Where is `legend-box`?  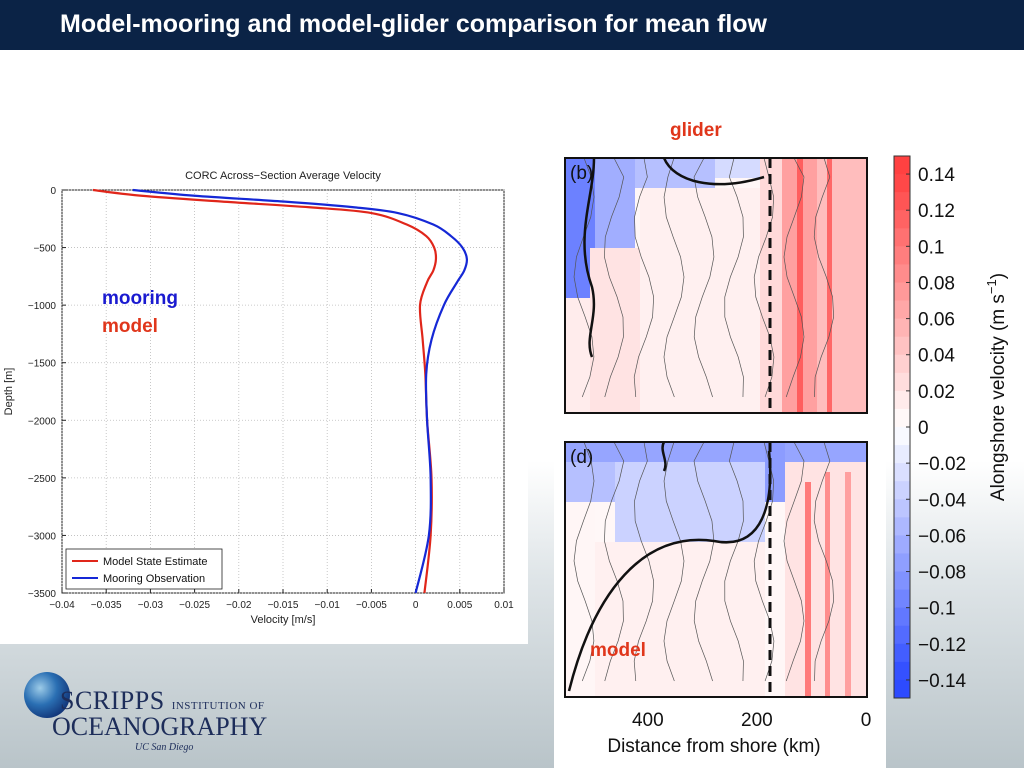 legend-box is located at coordinates (144, 569).